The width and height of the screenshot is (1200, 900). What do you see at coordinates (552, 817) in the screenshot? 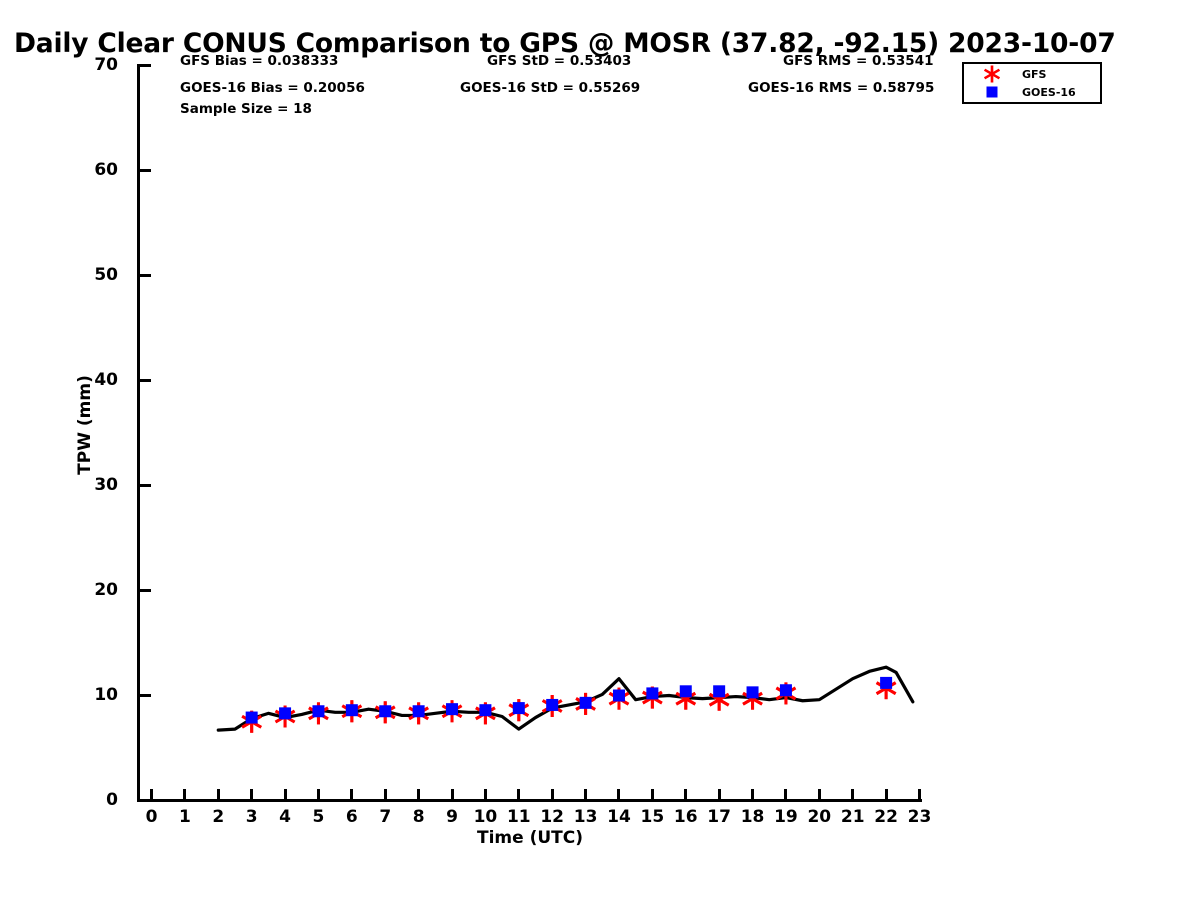
I see `x-tick-label-12: 12` at bounding box center [552, 817].